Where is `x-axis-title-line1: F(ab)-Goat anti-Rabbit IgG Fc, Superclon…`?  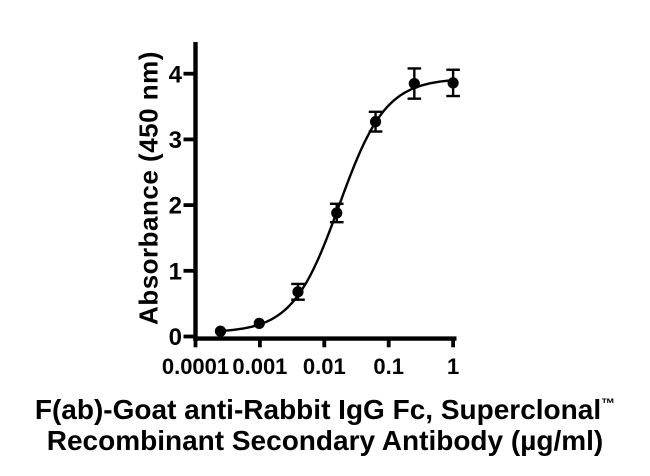 x-axis-title-line1: F(ab)-Goat anti-Rabbit IgG Fc, Superclon… is located at coordinates (325, 406).